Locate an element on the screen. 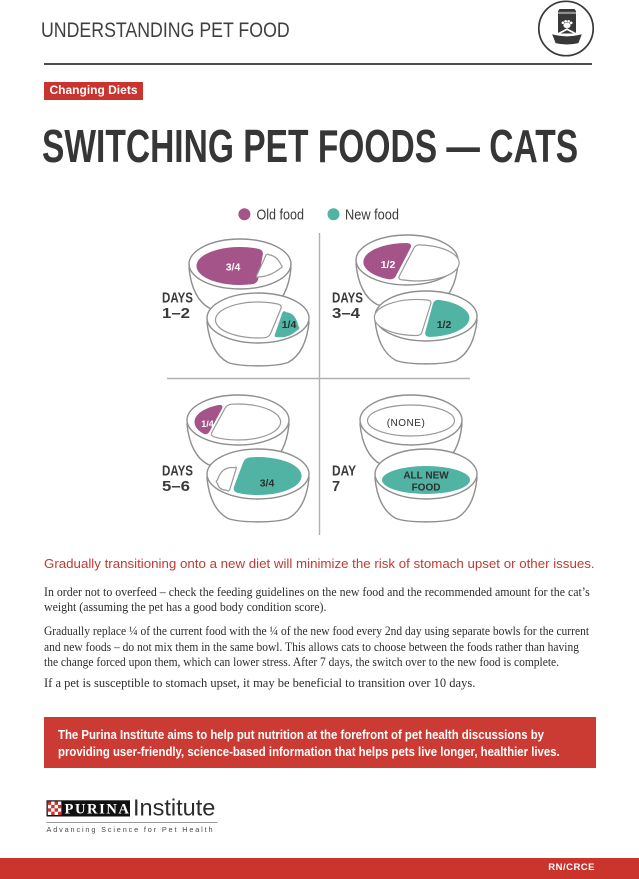 This screenshot has width=639, height=879. svg-text: DAY is located at coordinates (344, 471).